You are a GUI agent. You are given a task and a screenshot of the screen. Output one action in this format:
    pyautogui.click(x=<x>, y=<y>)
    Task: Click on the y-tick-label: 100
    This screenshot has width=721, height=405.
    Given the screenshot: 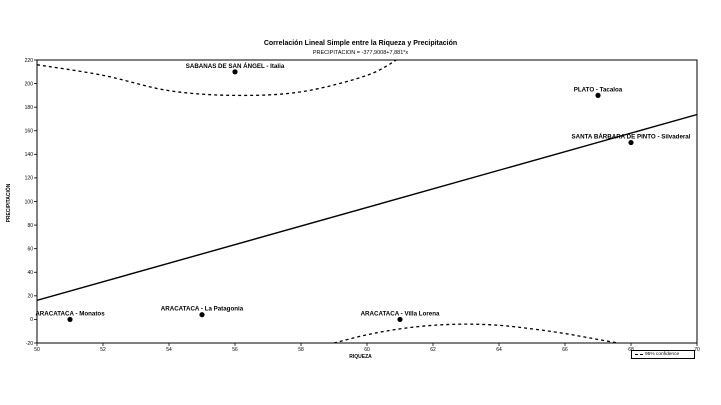 What is the action you would take?
    pyautogui.click(x=29, y=202)
    